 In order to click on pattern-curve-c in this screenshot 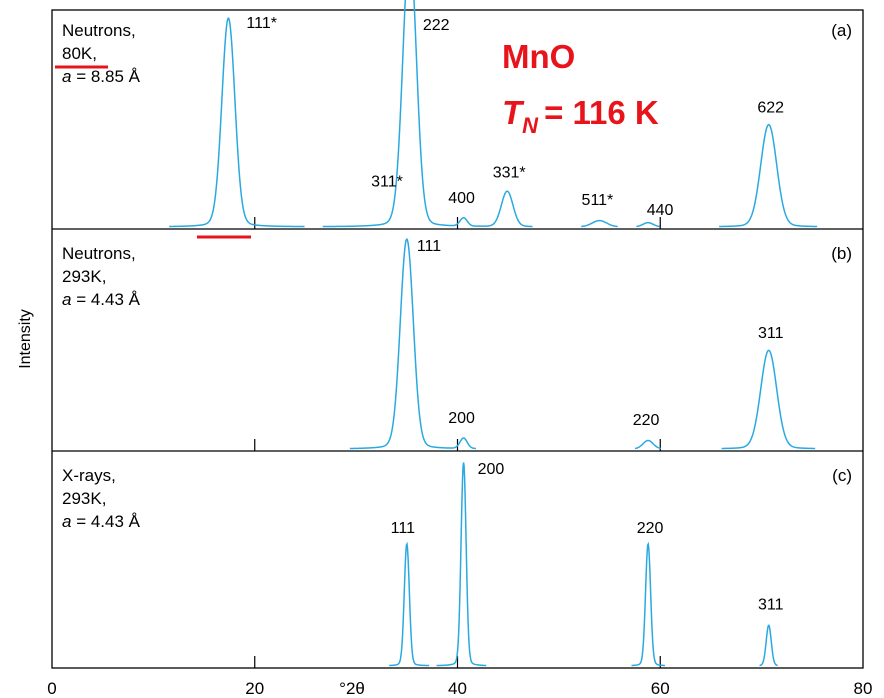, I will do `click(583, 564)`.